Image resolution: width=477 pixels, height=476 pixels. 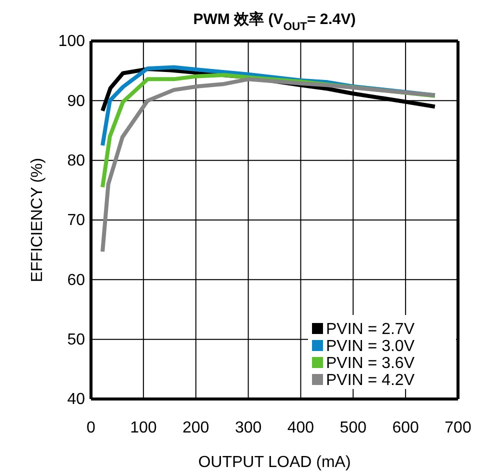 I want to click on legend-label: PVIN = 2.7V, so click(x=370, y=329).